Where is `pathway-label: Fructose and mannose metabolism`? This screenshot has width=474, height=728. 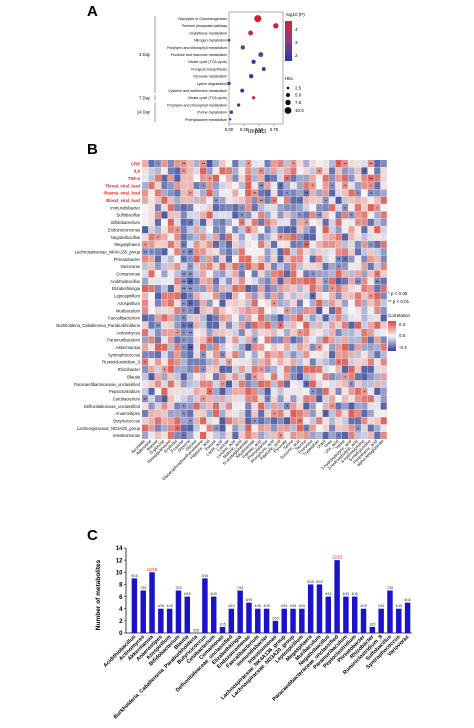 pathway-label: Fructose and mannose metabolism is located at coordinates (199, 55).